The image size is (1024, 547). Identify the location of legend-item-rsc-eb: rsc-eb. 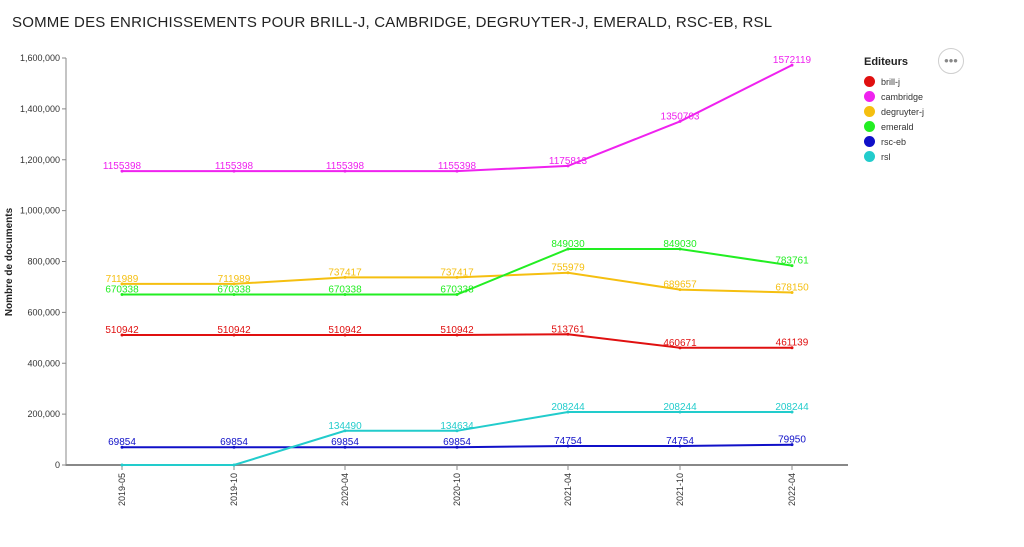
(894, 141).